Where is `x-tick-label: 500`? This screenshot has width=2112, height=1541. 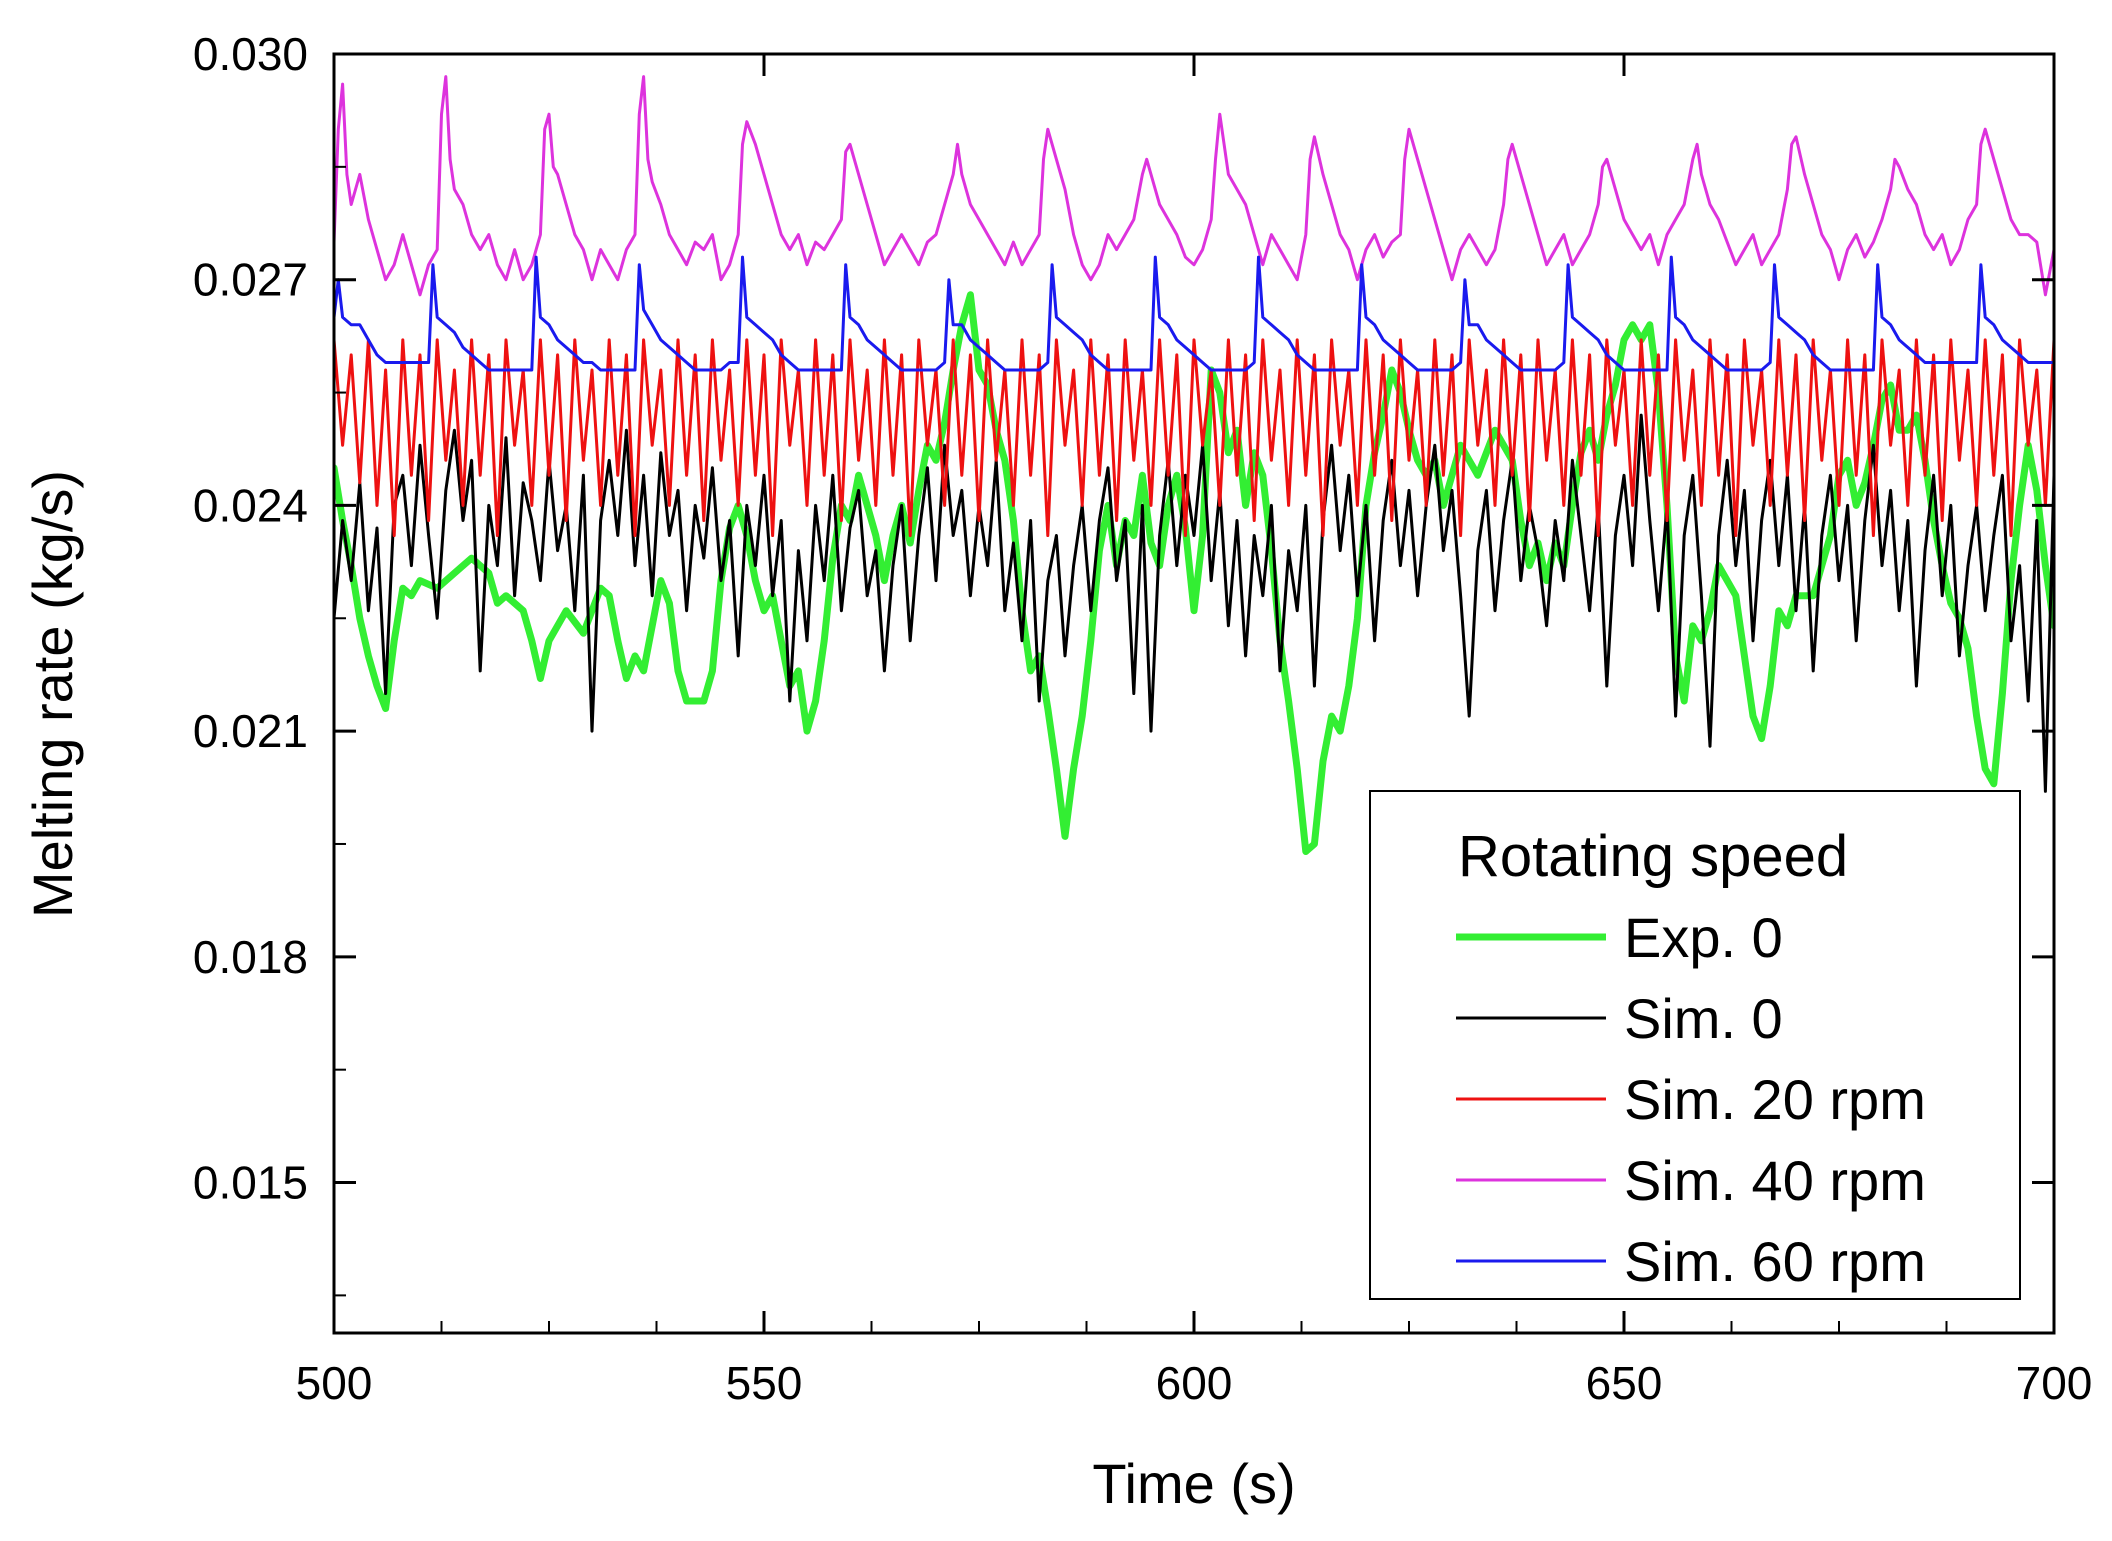 x-tick-label: 500 is located at coordinates (334, 1383).